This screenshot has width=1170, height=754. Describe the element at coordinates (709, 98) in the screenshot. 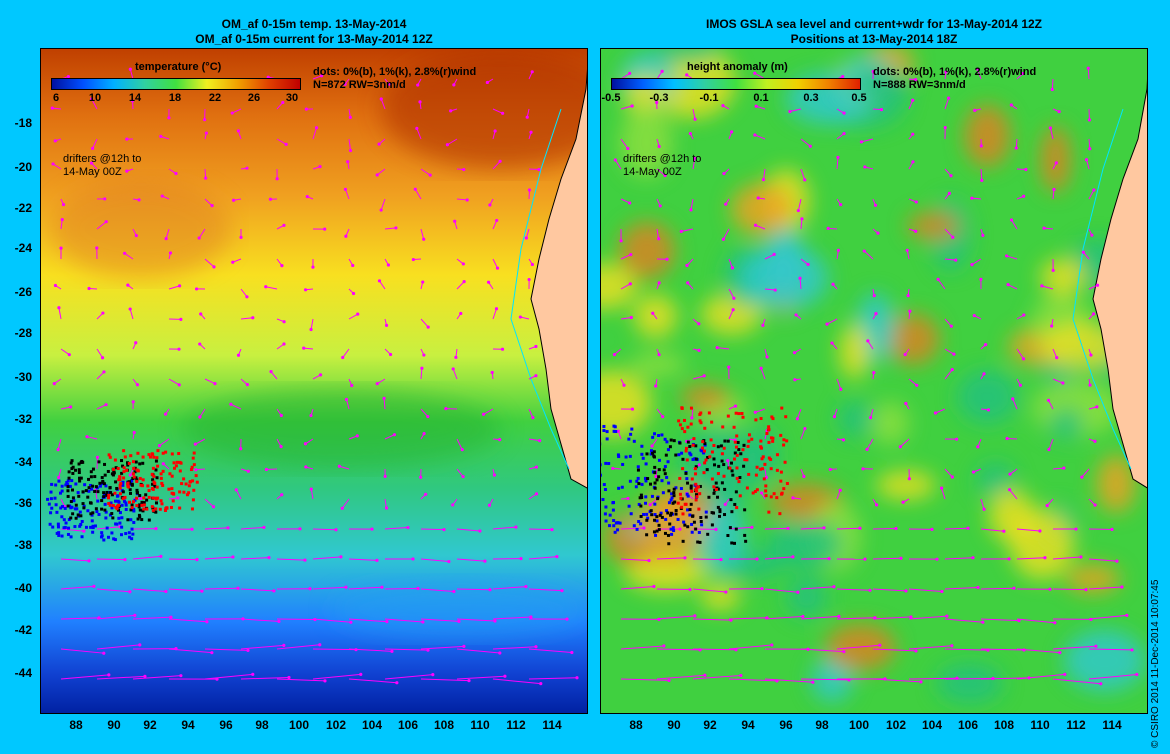

I see `colorbar-tick: -0.1` at that location.